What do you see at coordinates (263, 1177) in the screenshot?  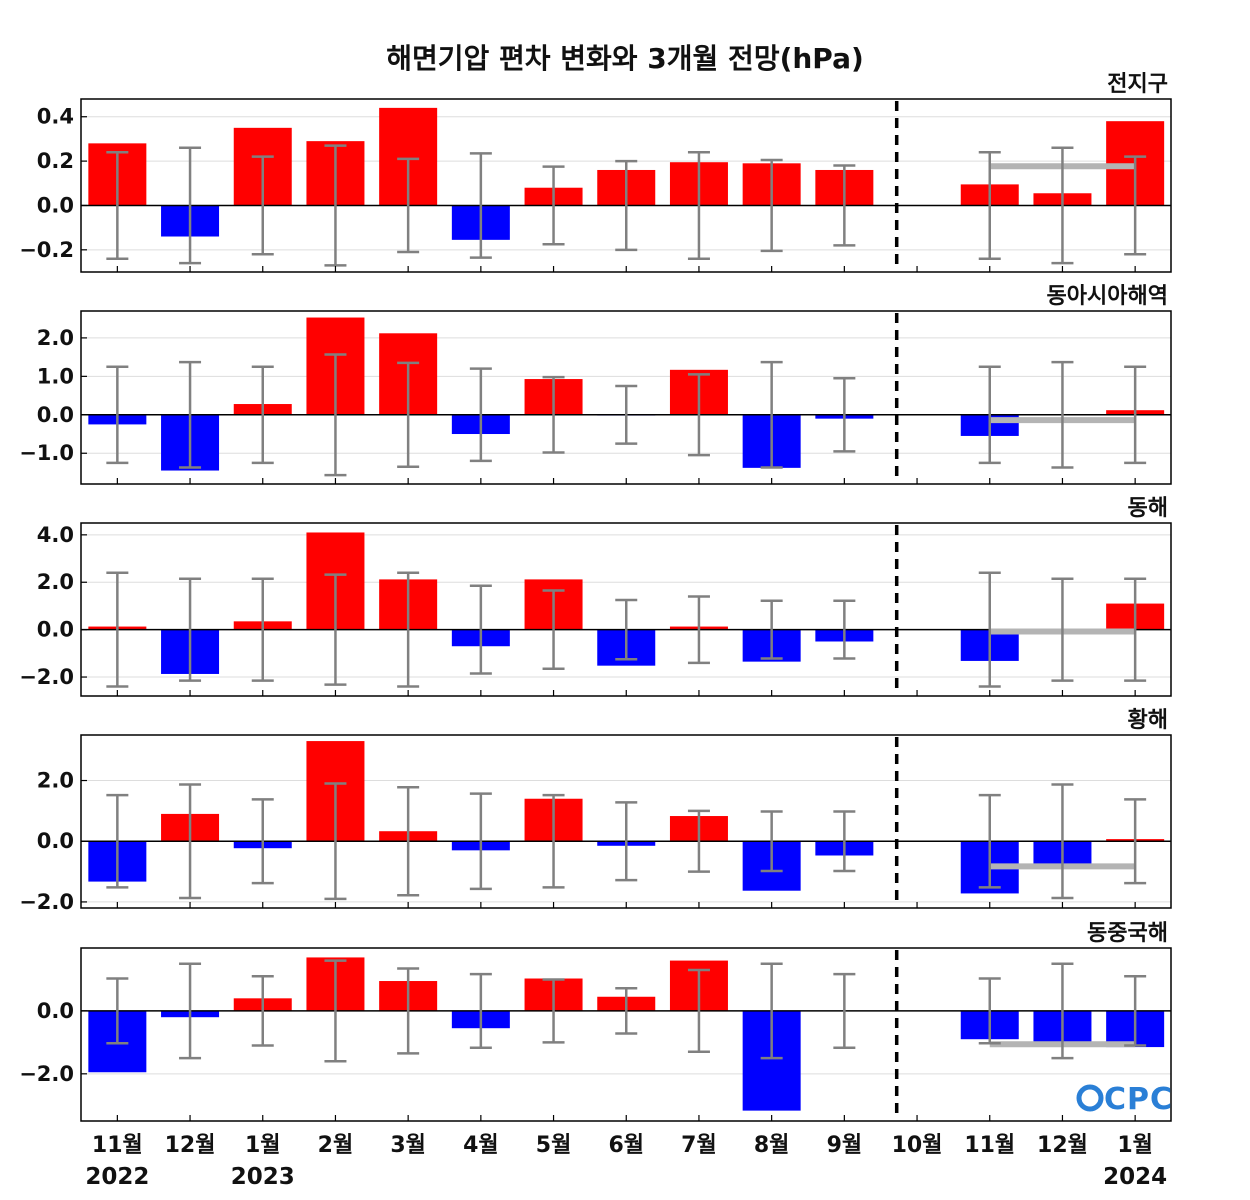 I see `year-label: 2023` at bounding box center [263, 1177].